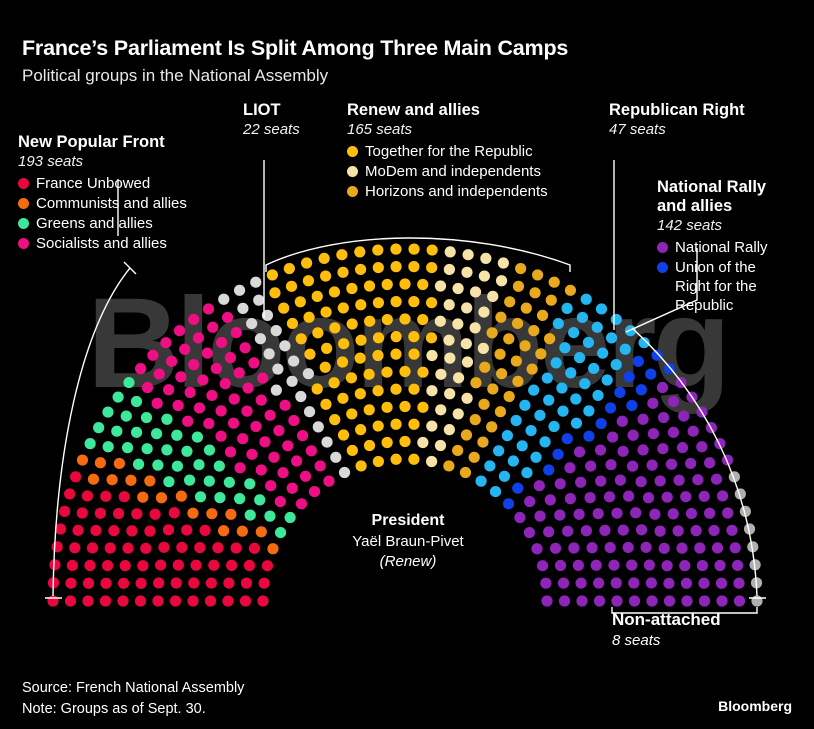 This screenshot has height=729, width=814. What do you see at coordinates (690, 225) in the screenshot?
I see `legend-seats: 142 seats` at bounding box center [690, 225].